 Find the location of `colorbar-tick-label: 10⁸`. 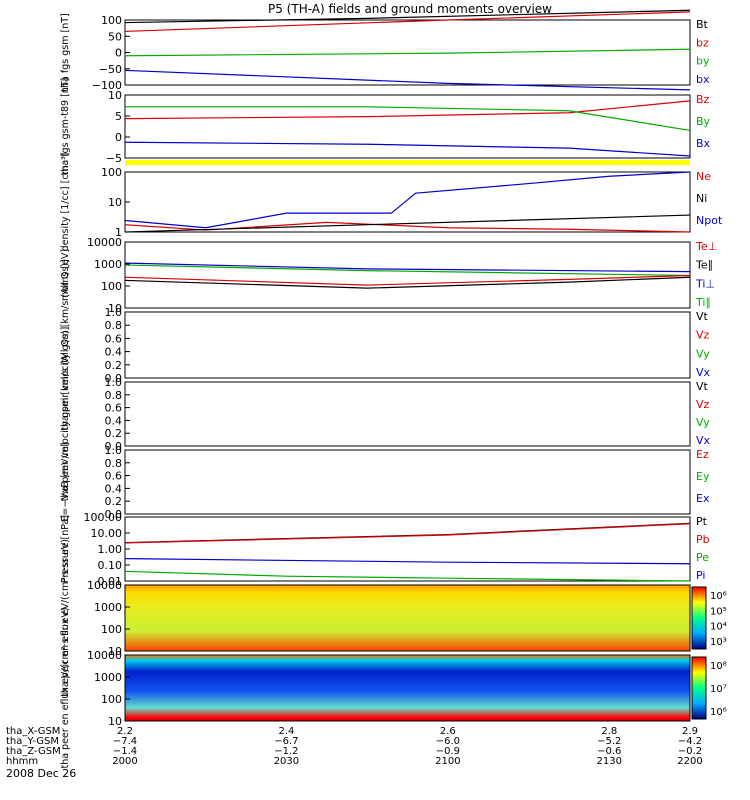

colorbar-tick-label: 10⁸ is located at coordinates (718, 666).